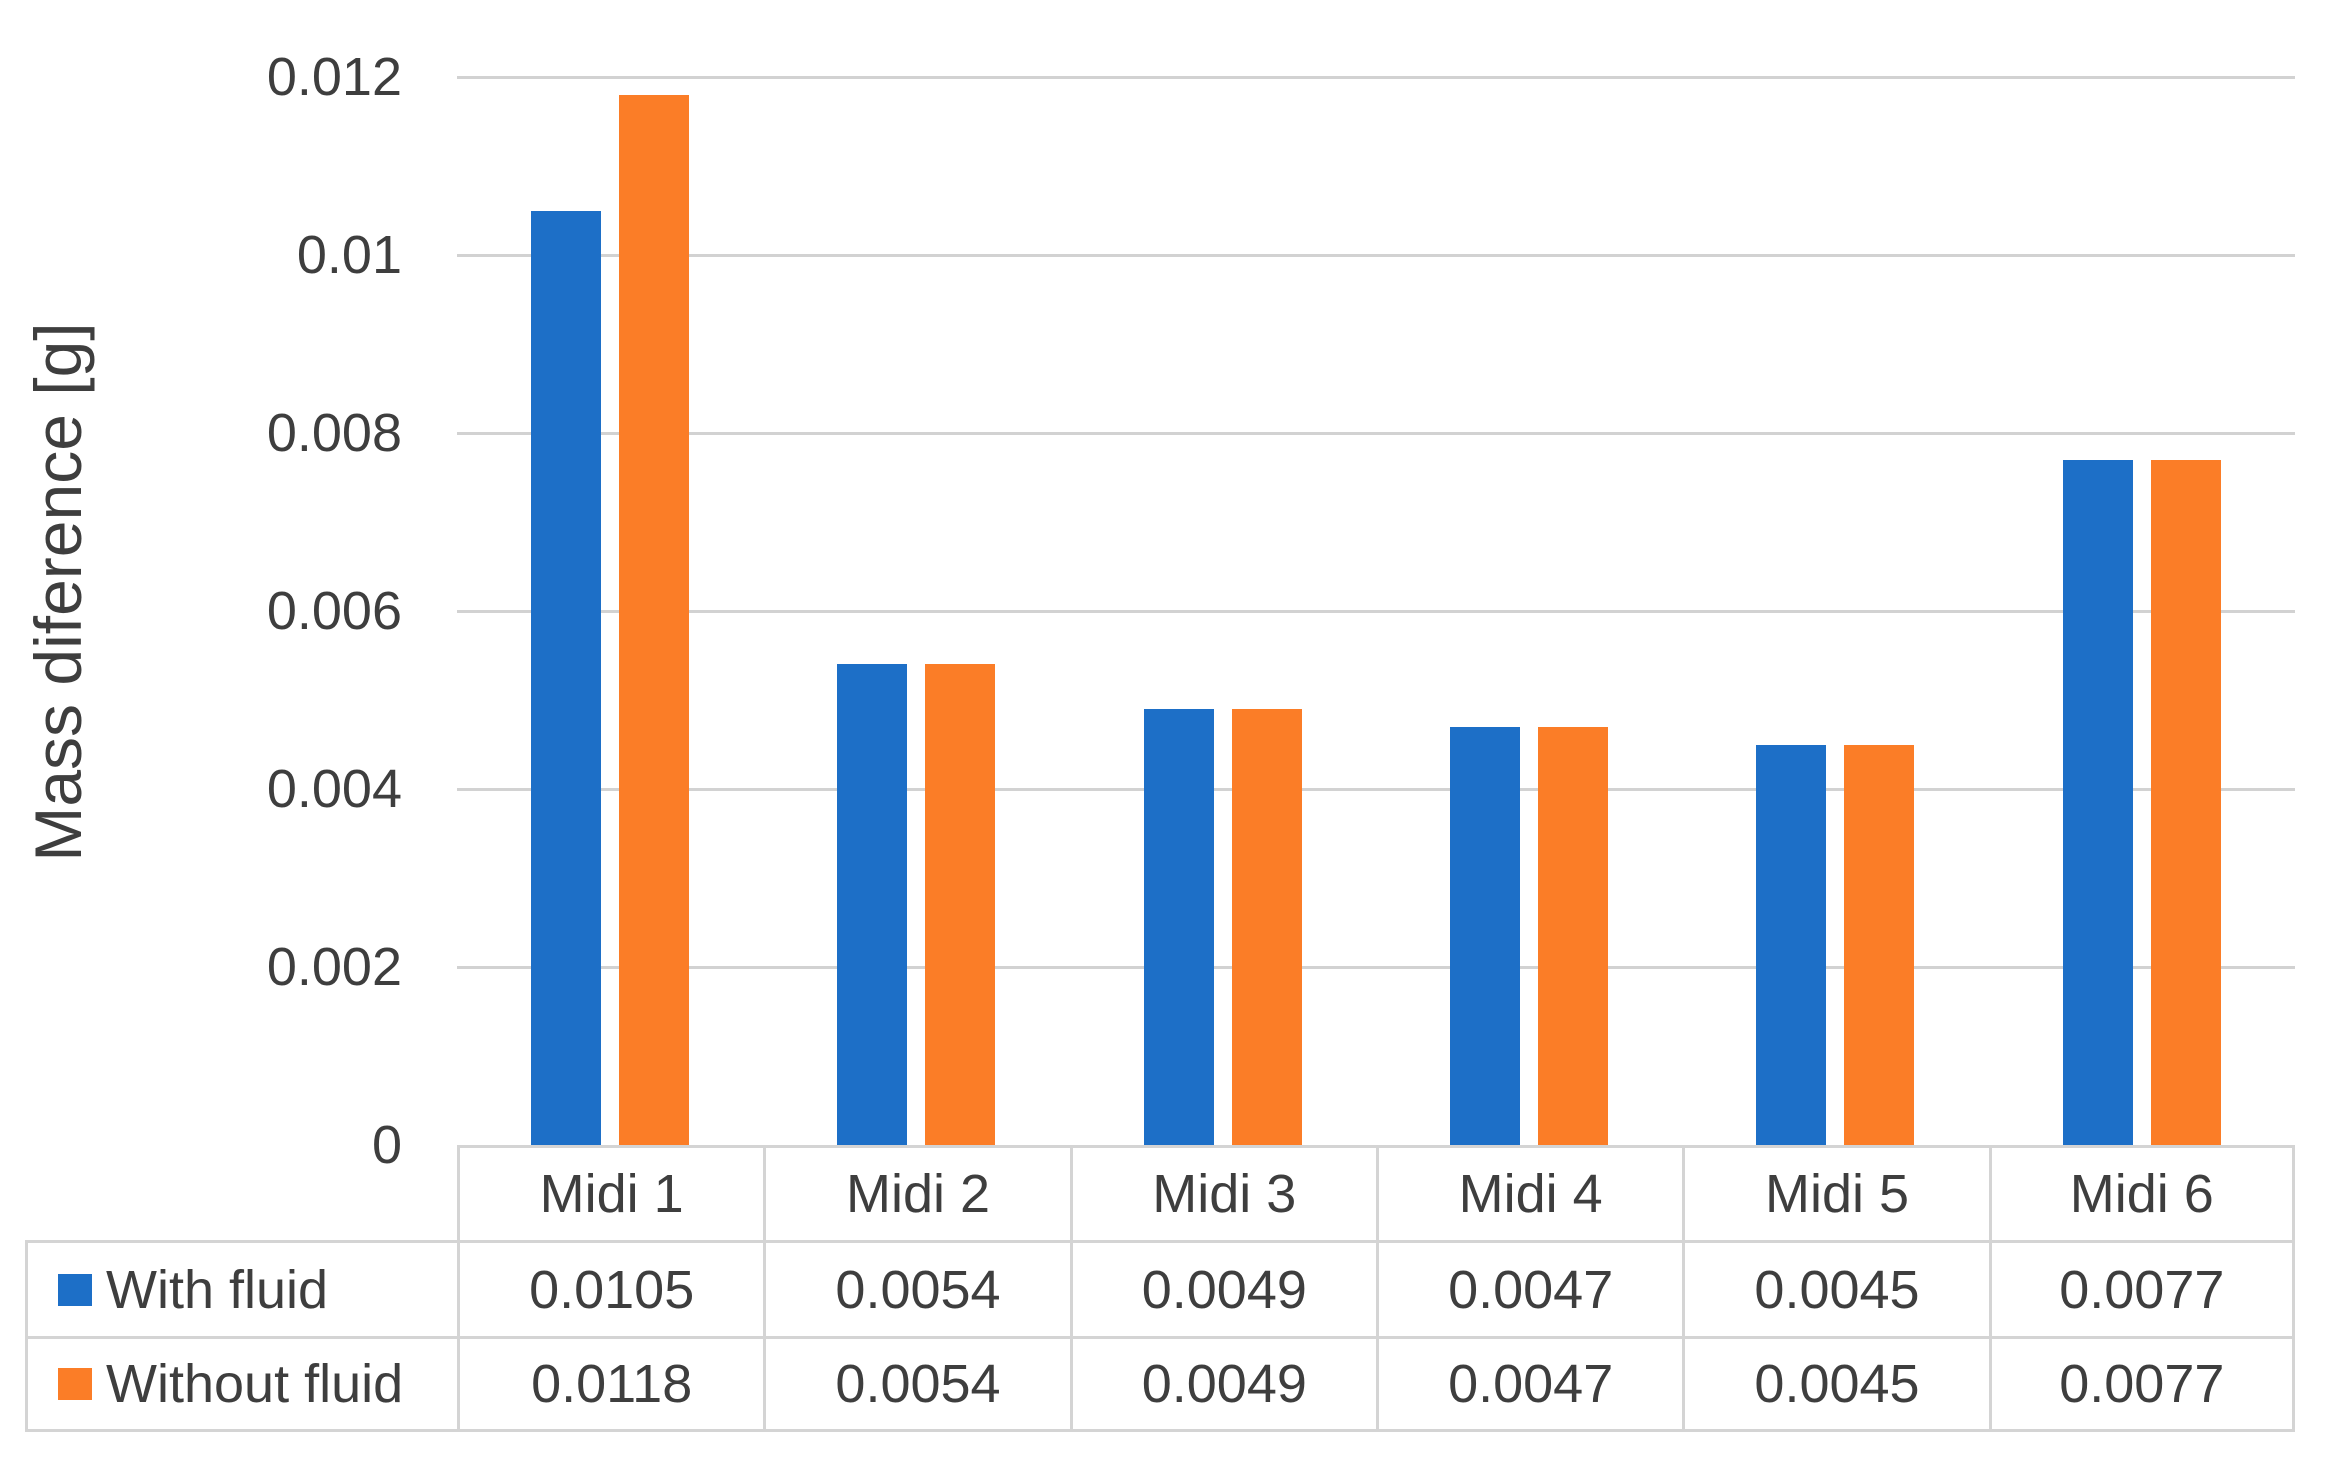 The width and height of the screenshot is (2330, 1479). What do you see at coordinates (2141, 1384) in the screenshot?
I see `table-value-without-fluid-midi-6: 0.0077` at bounding box center [2141, 1384].